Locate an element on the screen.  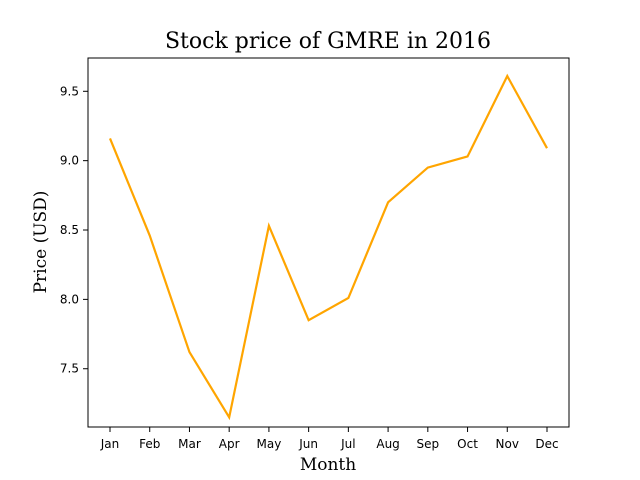
x-tick-label: Oct is located at coordinates (467, 444).